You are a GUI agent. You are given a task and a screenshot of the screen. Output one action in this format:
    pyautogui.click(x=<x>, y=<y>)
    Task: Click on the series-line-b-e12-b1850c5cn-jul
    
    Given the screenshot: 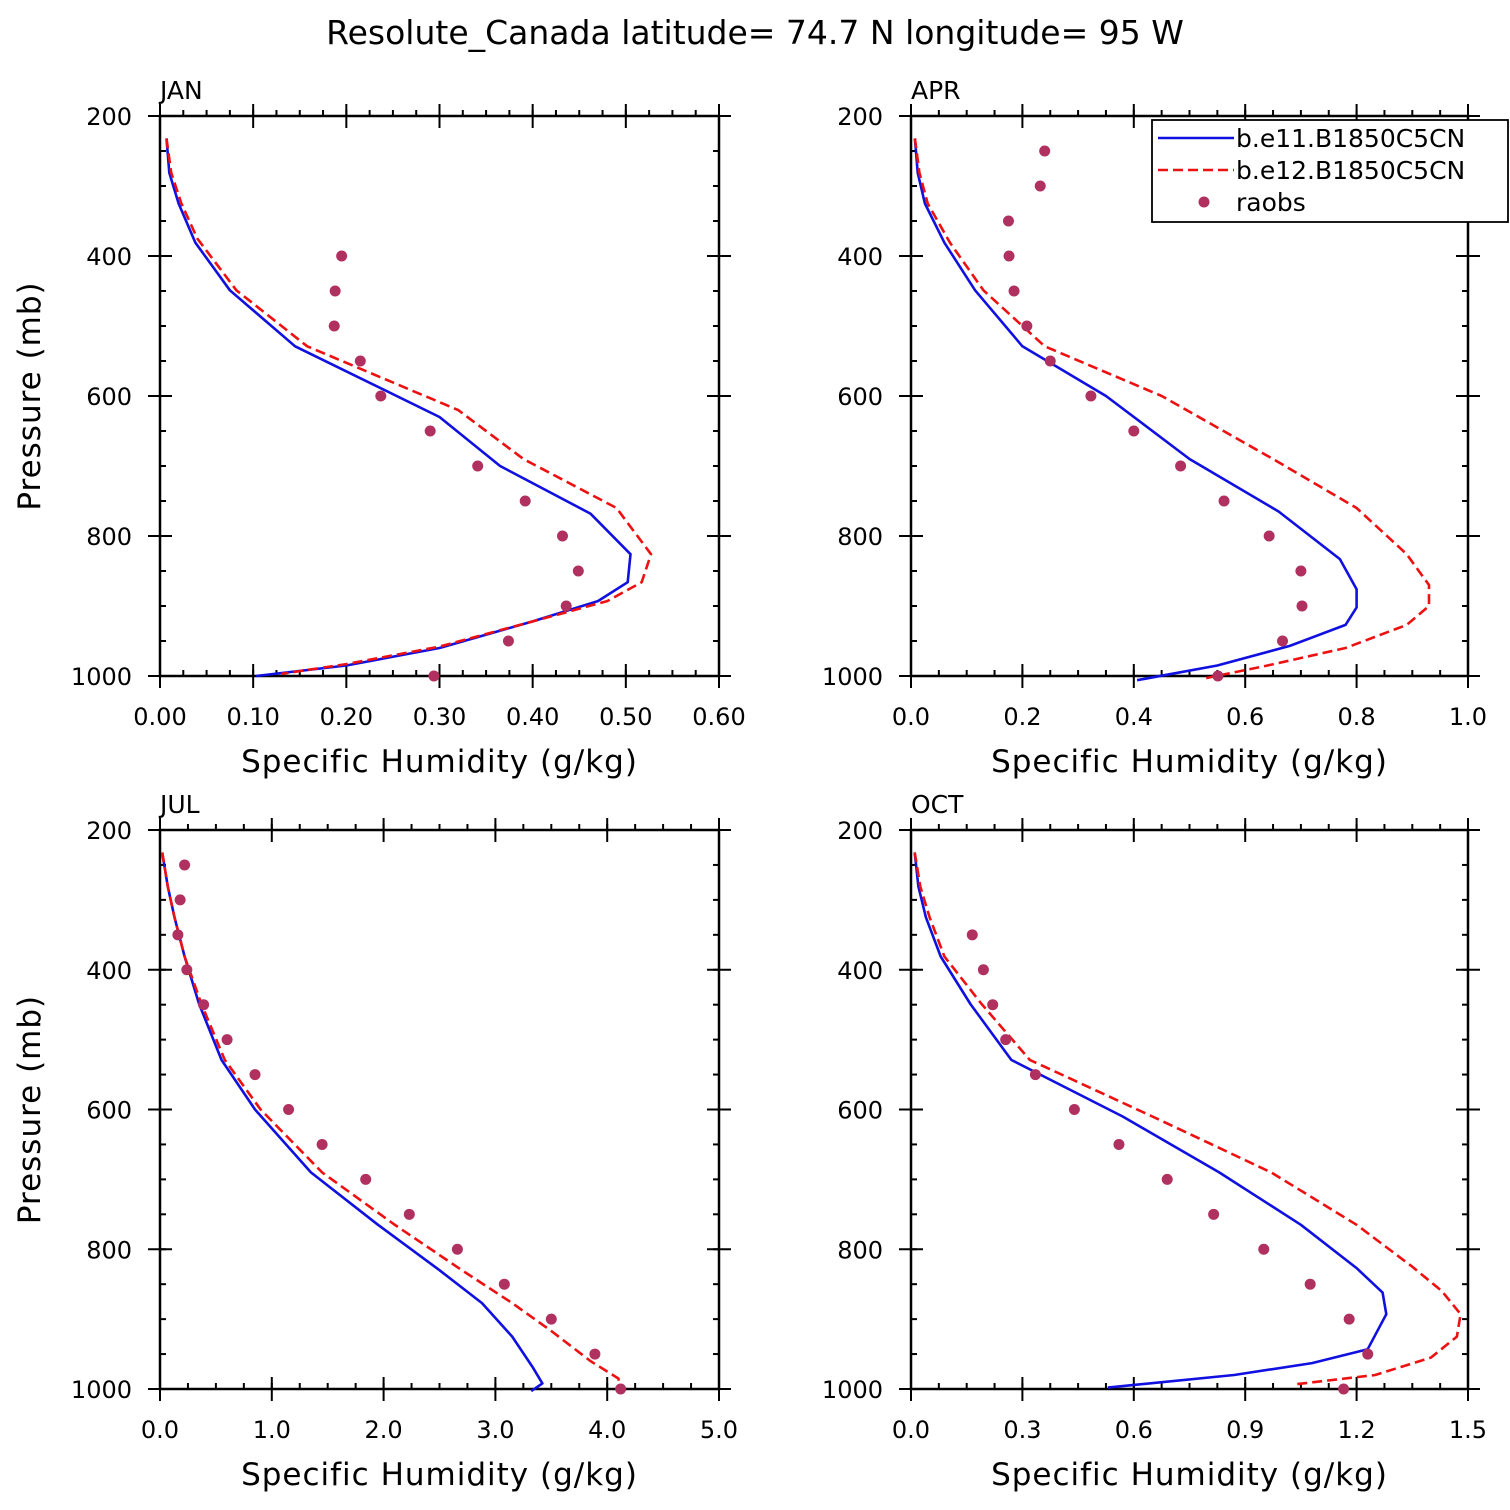 What is the action you would take?
    pyautogui.click(x=391, y=1121)
    